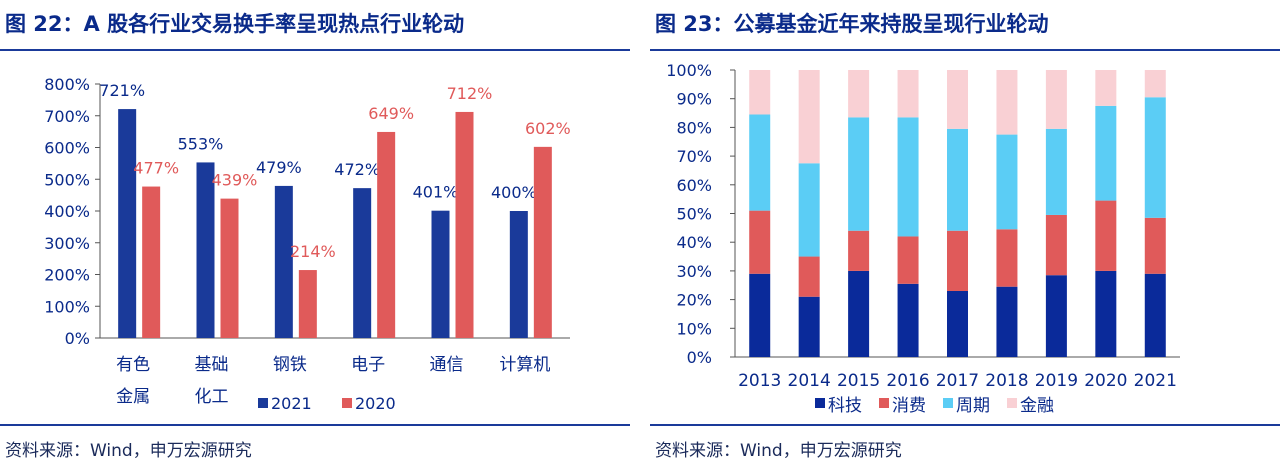 The height and width of the screenshot is (468, 1280). What do you see at coordinates (122, 90) in the screenshot?
I see `data-label-2021: 721%` at bounding box center [122, 90].